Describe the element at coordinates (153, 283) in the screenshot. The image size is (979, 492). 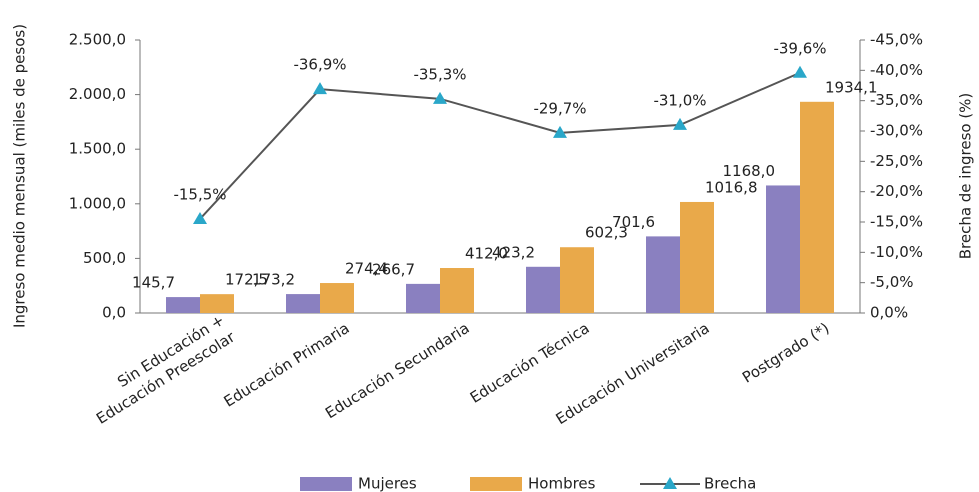
I see `bar-value-label: 145,7` at that location.